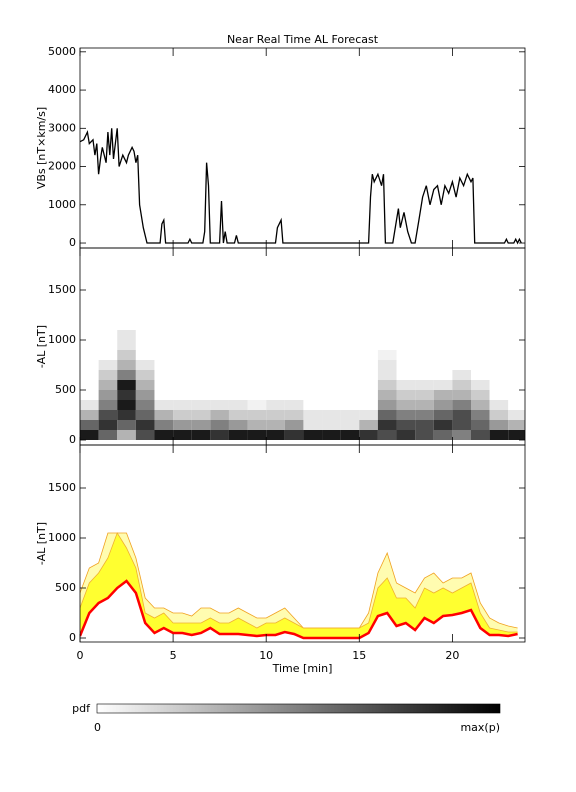 The height and width of the screenshot is (792, 576). I want to click on colorbar-label: pdf, so click(81, 708).